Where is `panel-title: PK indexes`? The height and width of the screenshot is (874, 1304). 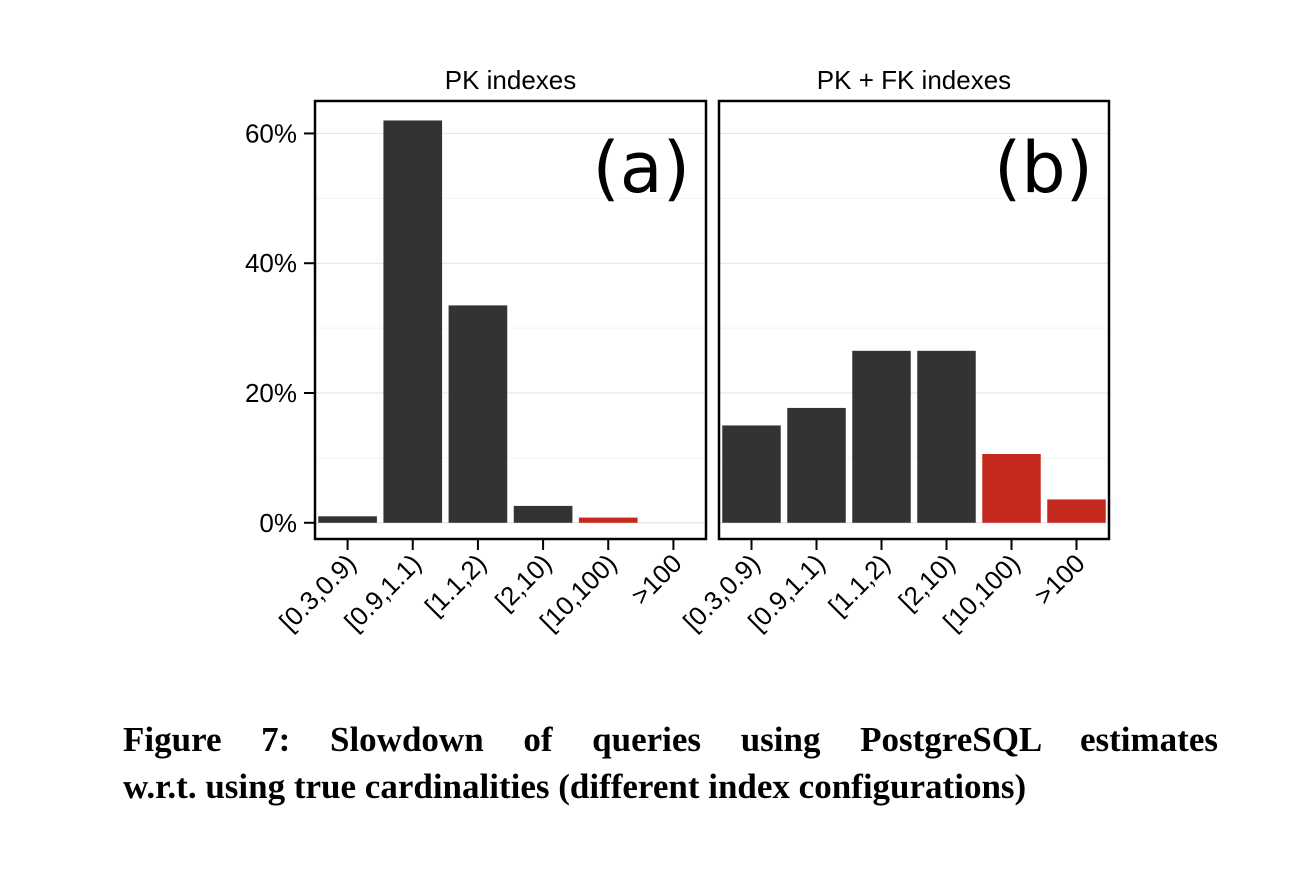
panel-title: PK indexes is located at coordinates (511, 80).